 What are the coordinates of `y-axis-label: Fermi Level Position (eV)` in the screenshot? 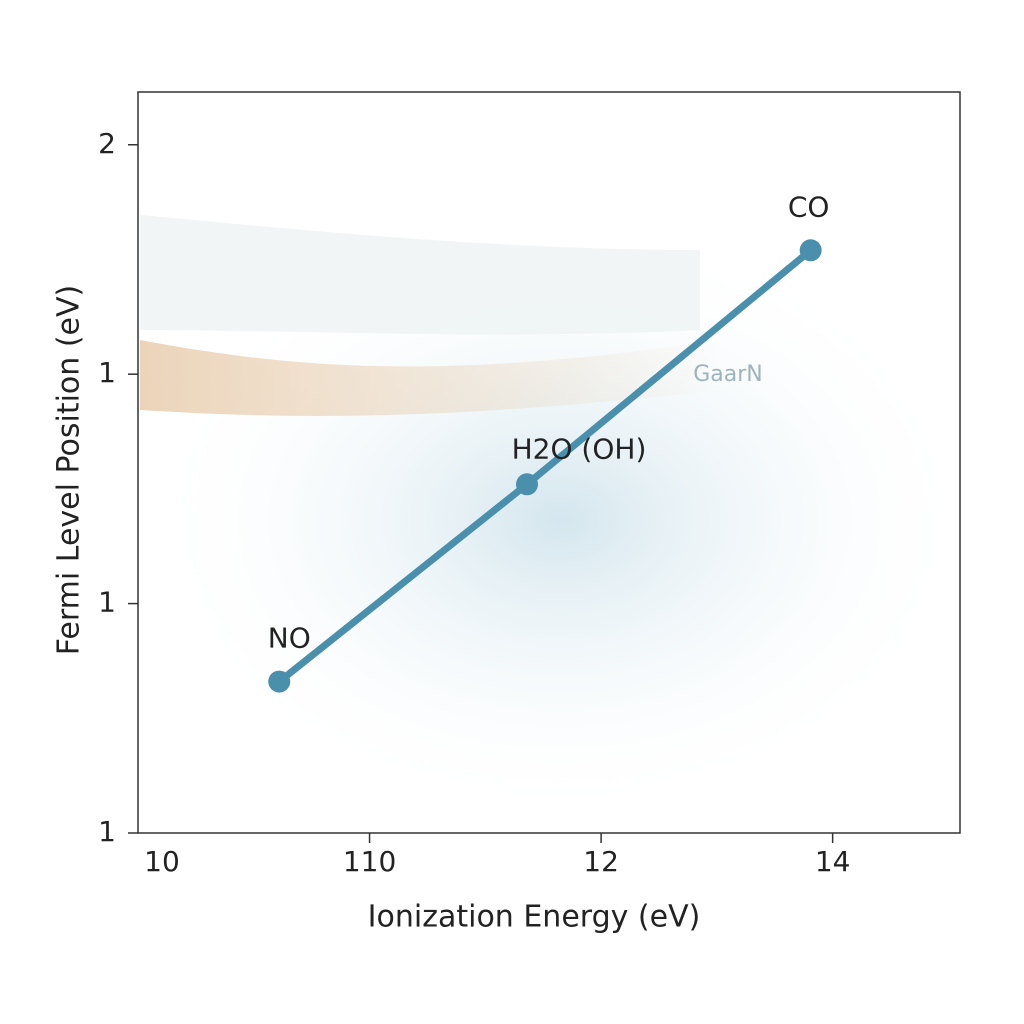 It's located at (69, 470).